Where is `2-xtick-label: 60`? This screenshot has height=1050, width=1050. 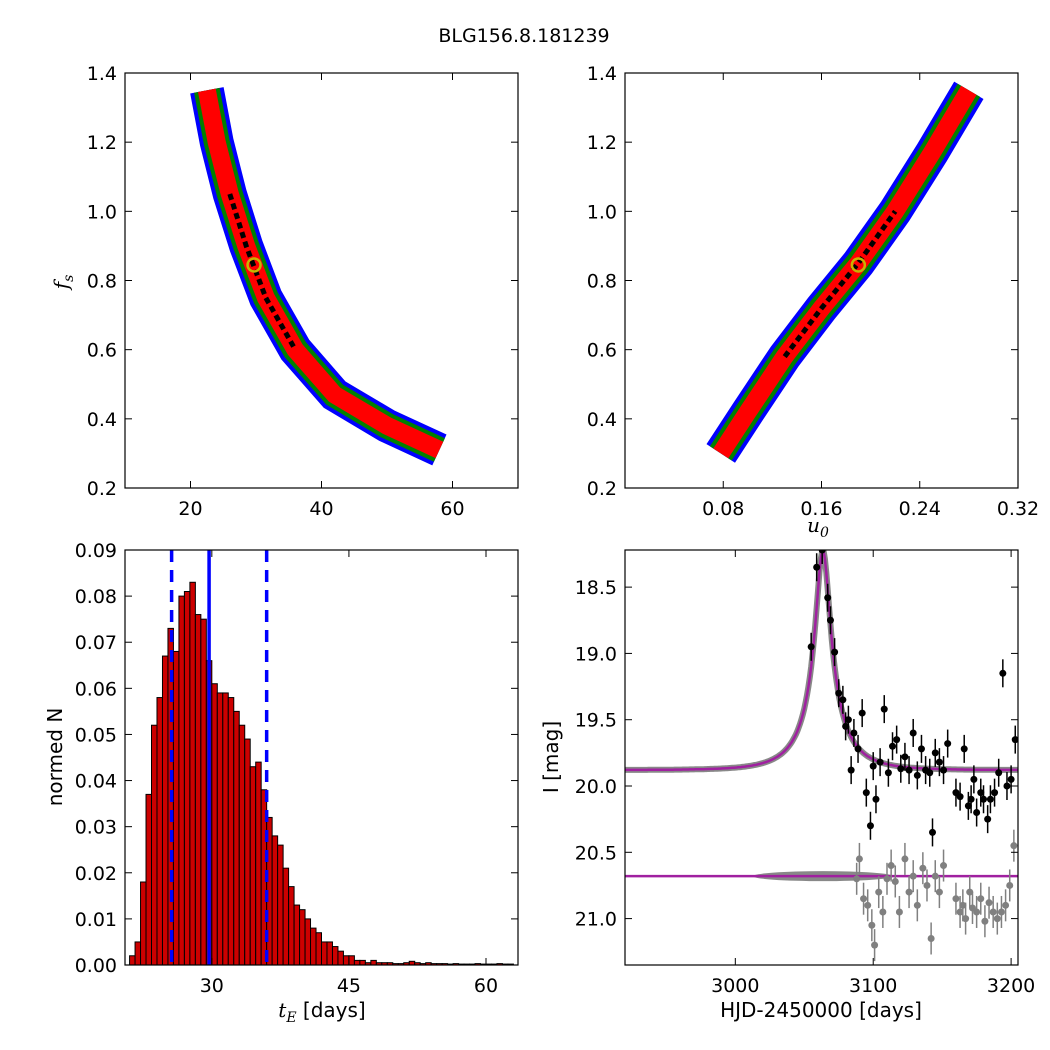
2-xtick-label: 60 is located at coordinates (486, 986).